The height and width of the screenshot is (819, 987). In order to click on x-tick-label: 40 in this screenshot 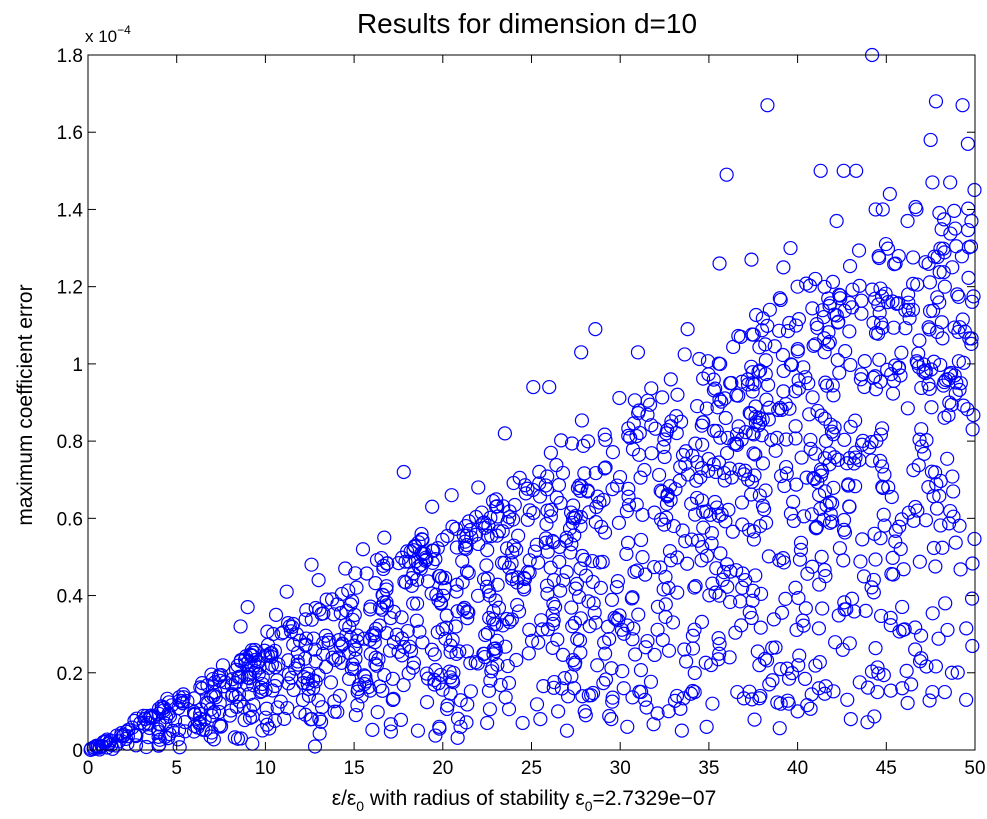, I will do `click(797, 768)`.